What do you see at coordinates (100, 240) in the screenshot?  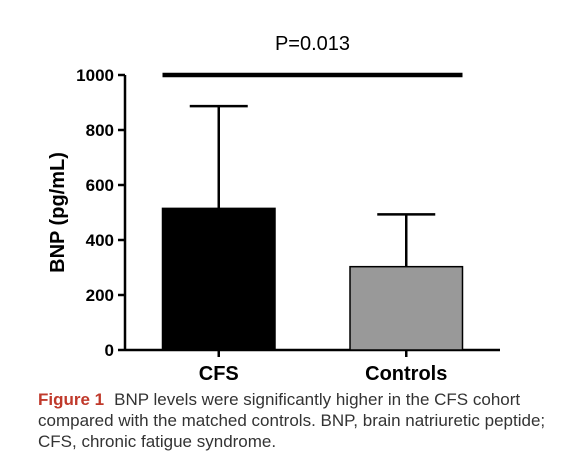 I see `y-tick-label: 400` at bounding box center [100, 240].